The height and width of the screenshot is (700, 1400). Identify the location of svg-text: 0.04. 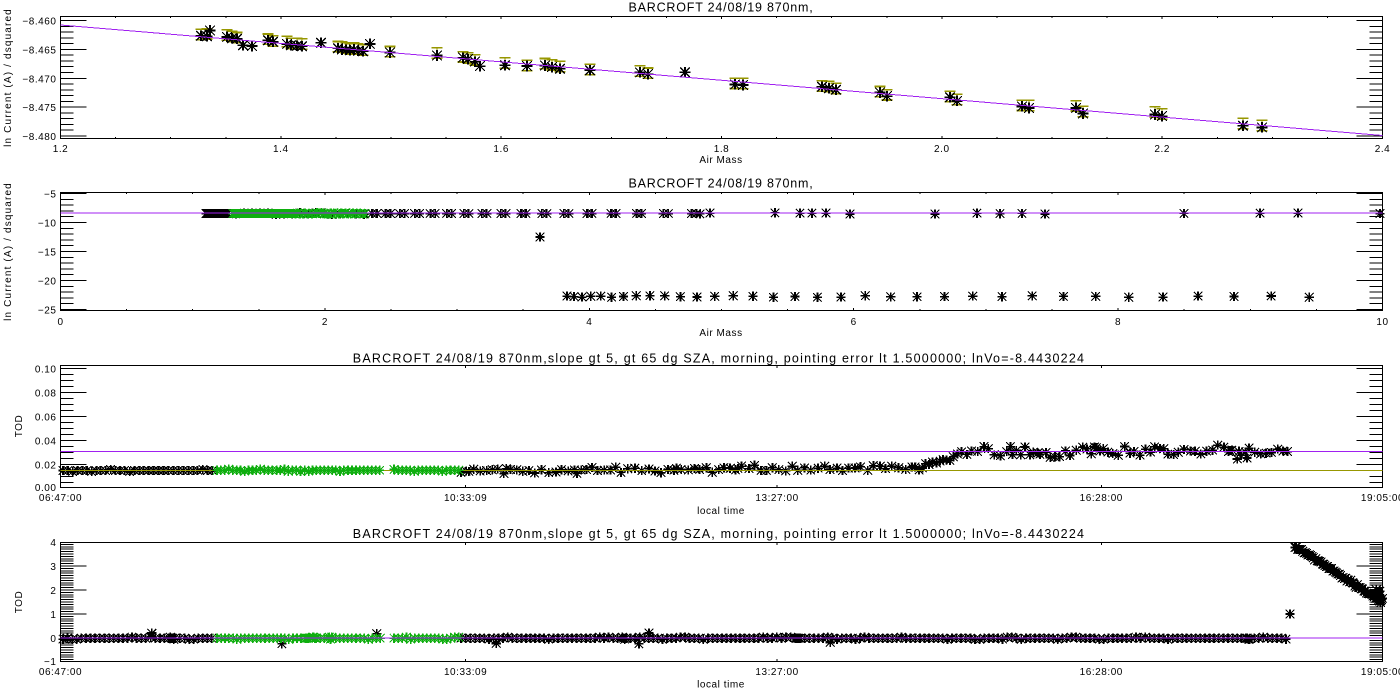
(46, 442).